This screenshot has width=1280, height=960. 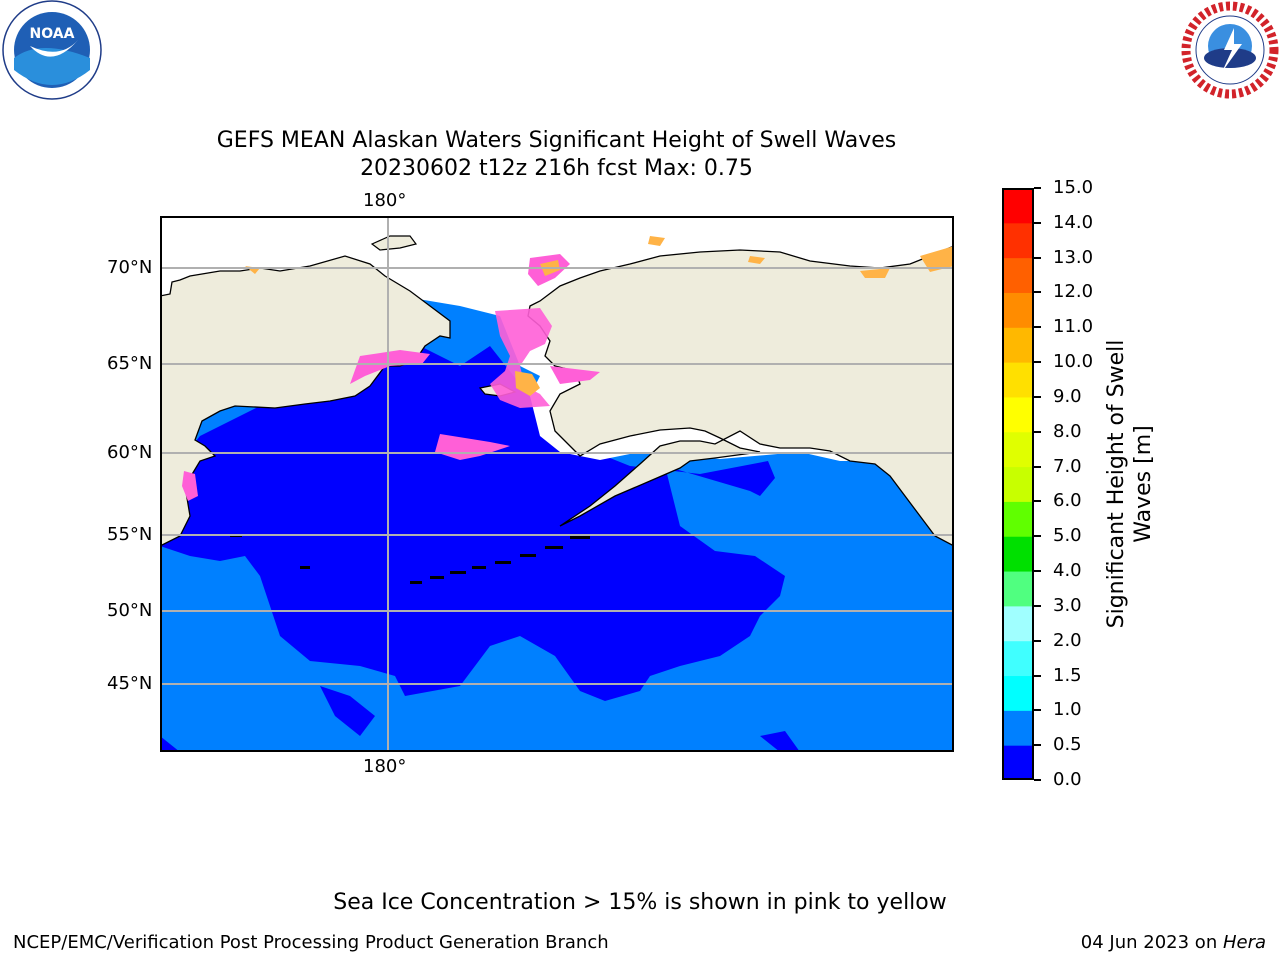 I want to click on colorbar-tick-label: 2.0, so click(x=1067, y=640).